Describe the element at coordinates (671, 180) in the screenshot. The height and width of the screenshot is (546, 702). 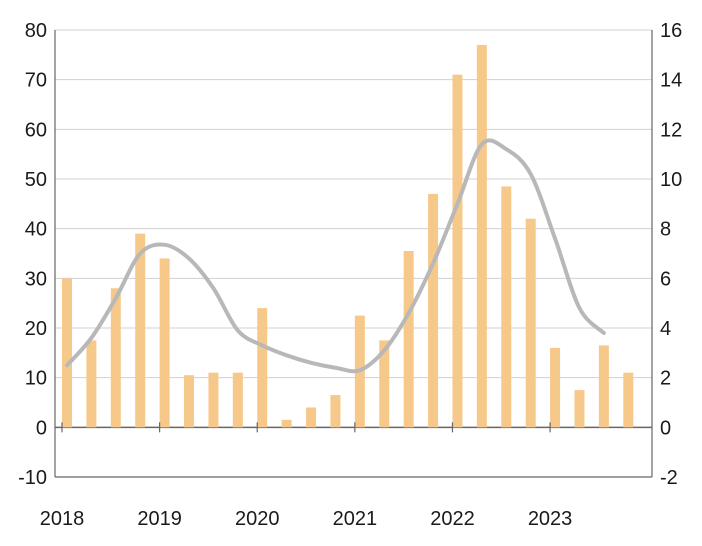
I see `y2-tick-label: 10` at that location.